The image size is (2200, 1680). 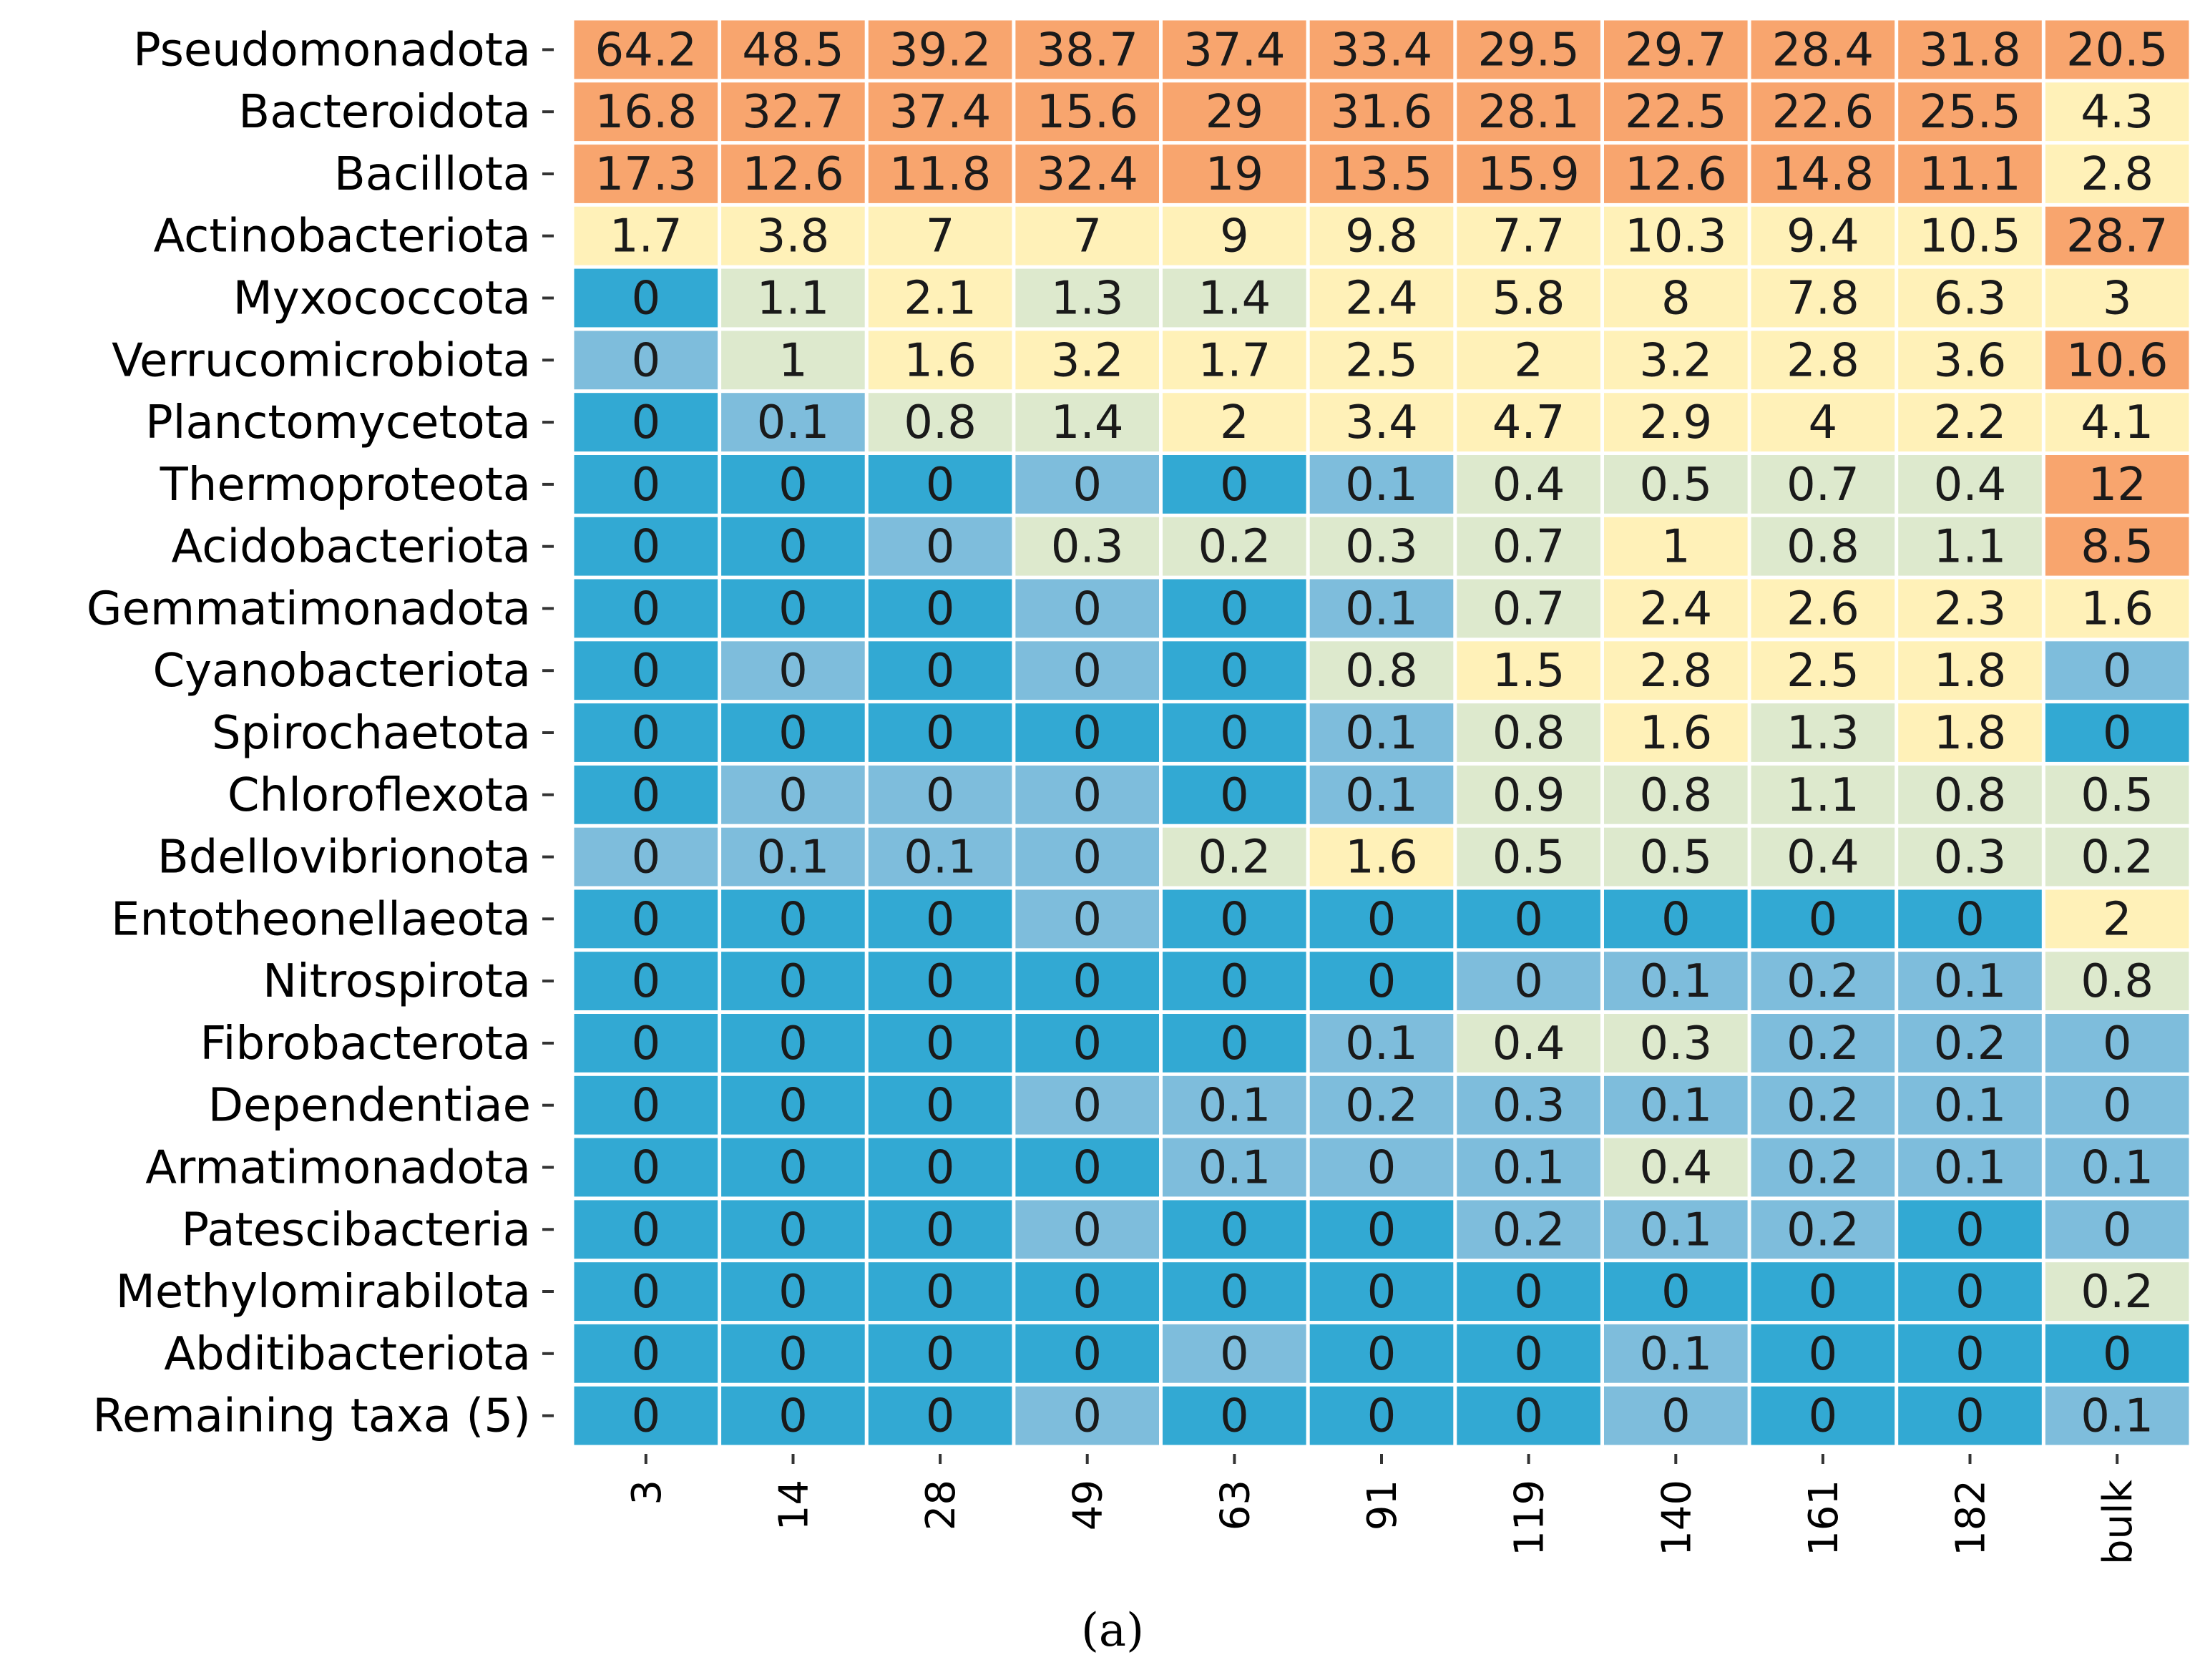 What do you see at coordinates (940, 50) in the screenshot?
I see `cell-value-label: 39.2` at bounding box center [940, 50].